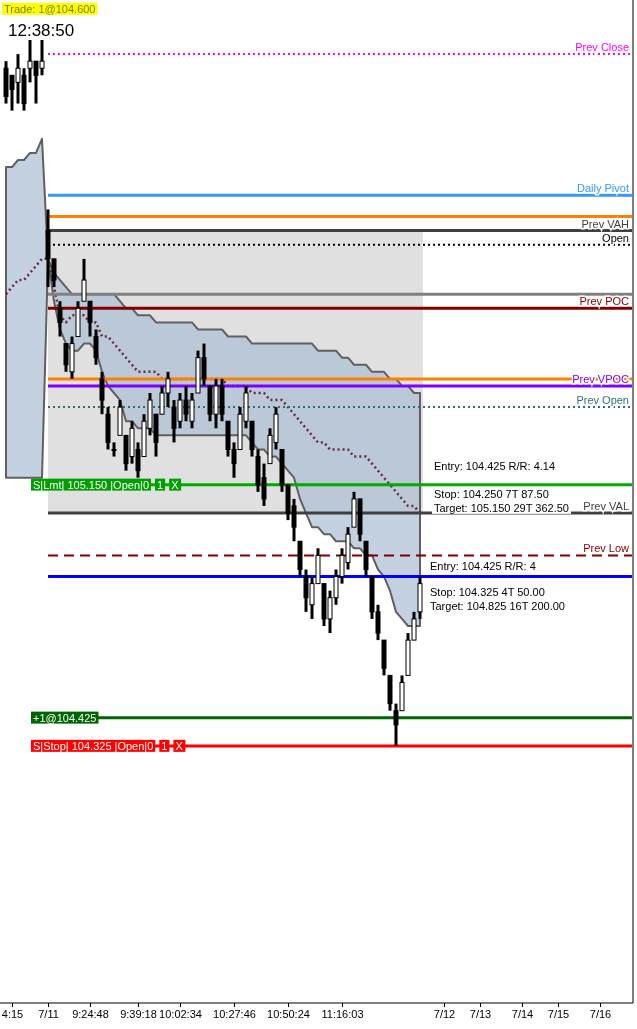 The image size is (637, 1029). I want to click on ref-line-label: Prev Close, so click(602, 47).